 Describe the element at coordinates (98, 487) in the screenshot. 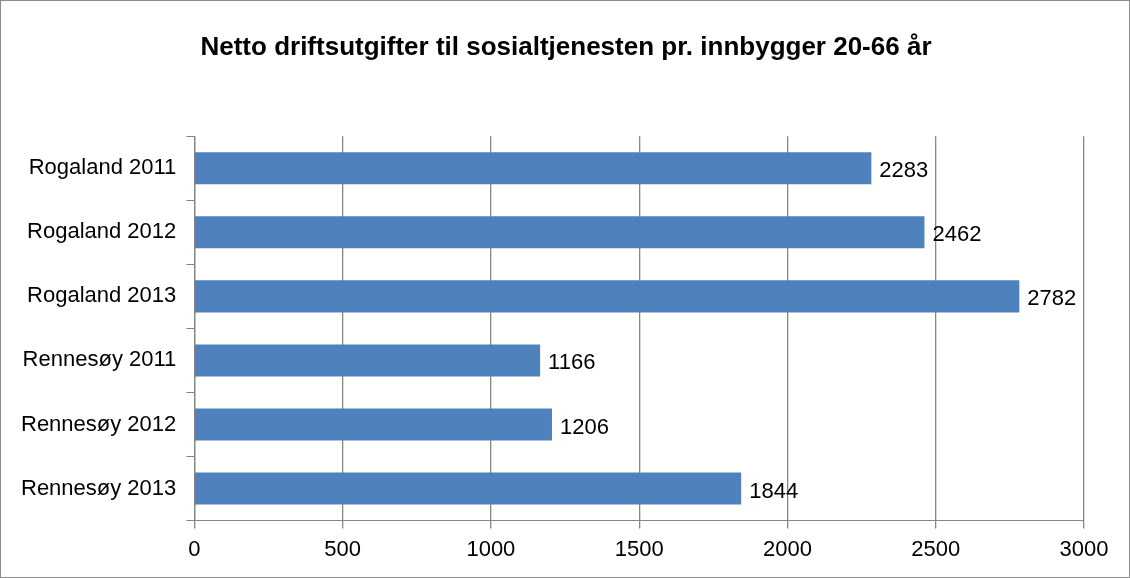

I see `y-tick-label: Rennesøy 2013` at that location.